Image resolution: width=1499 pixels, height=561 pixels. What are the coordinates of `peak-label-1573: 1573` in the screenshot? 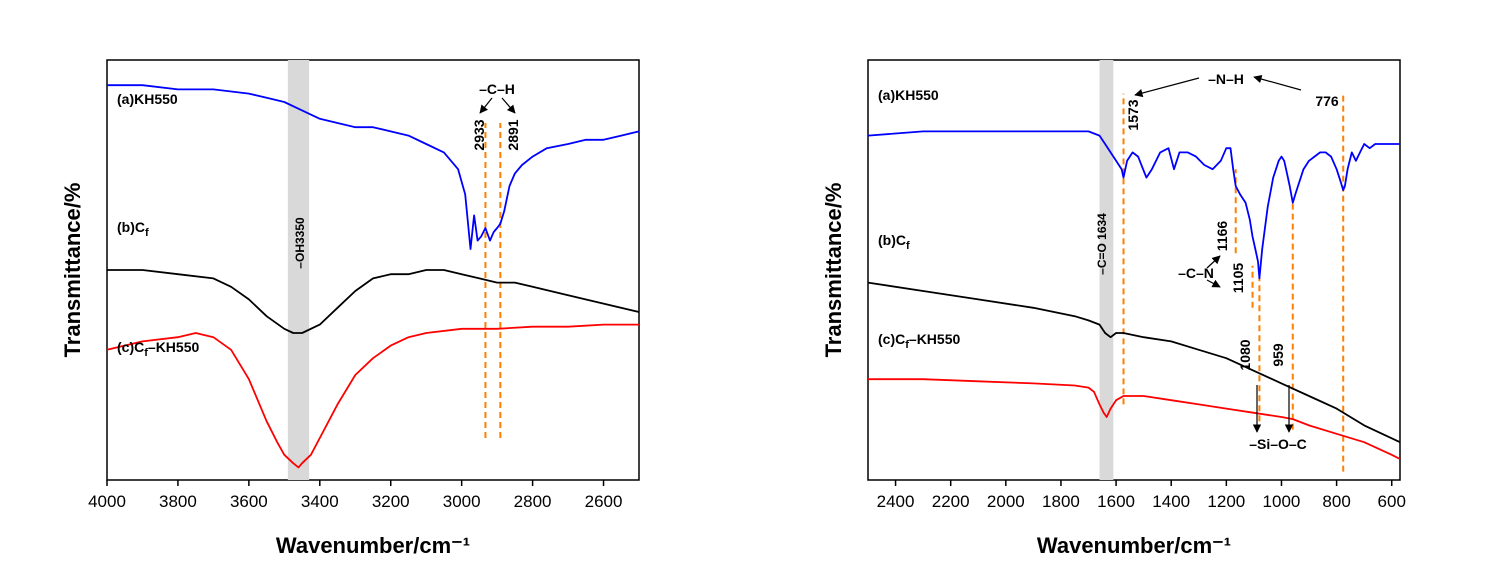 It's located at (1133, 114).